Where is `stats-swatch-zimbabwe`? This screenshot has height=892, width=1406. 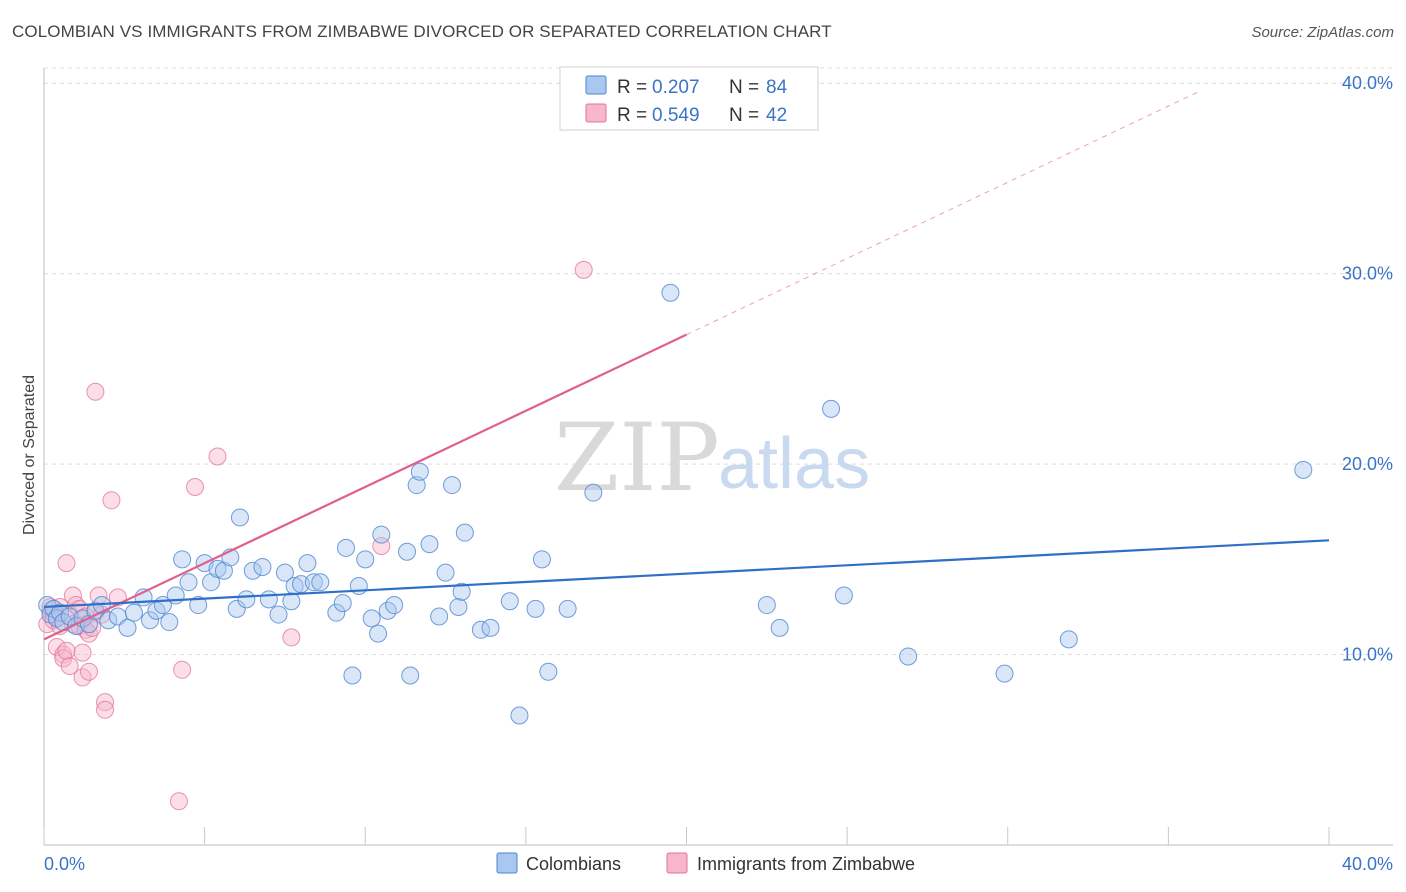
stats-swatch-zimbabwe is located at coordinates (596, 113).